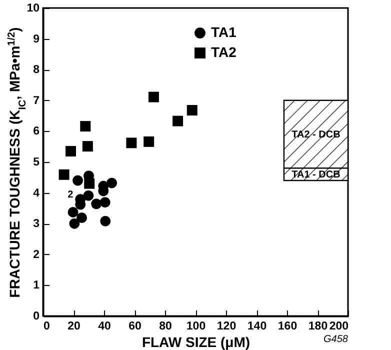 The image size is (391, 350). Describe the element at coordinates (224, 52) in the screenshot. I see `legend-label: TA2` at that location.